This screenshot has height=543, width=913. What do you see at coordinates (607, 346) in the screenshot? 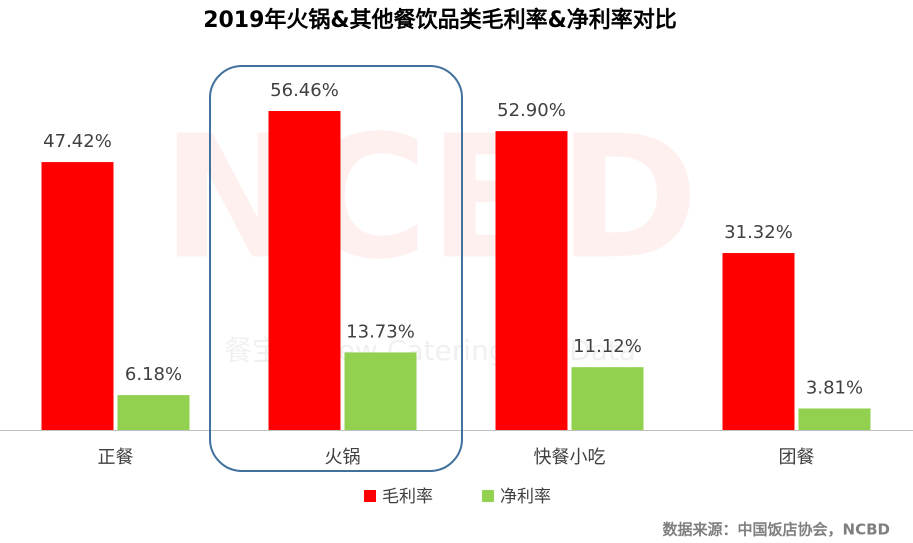
I see `value-label: 11.12%` at bounding box center [607, 346].